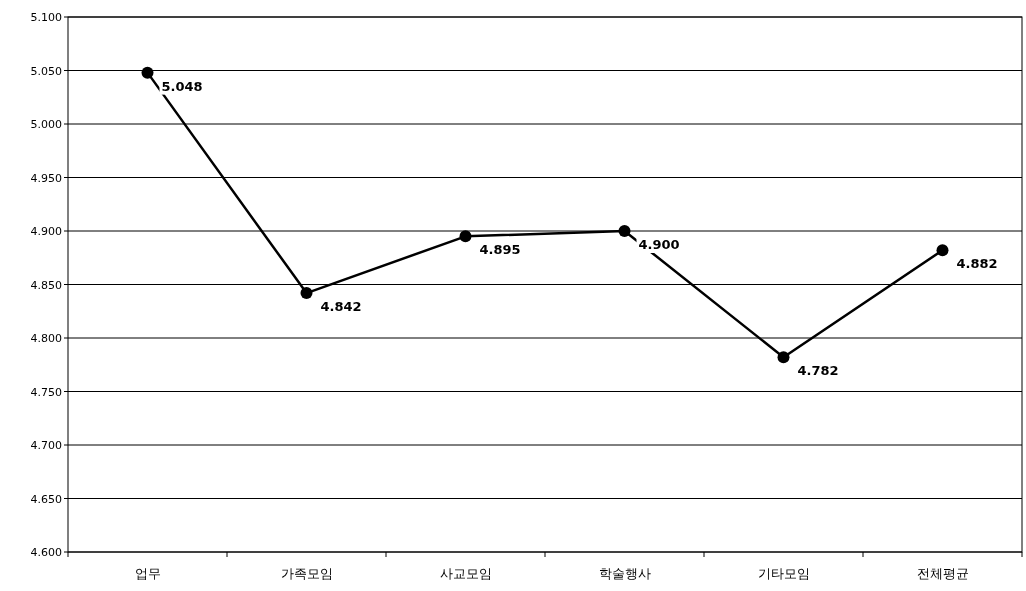 The width and height of the screenshot is (1026, 591). Describe the element at coordinates (659, 244) in the screenshot. I see `text: 4.900` at that location.